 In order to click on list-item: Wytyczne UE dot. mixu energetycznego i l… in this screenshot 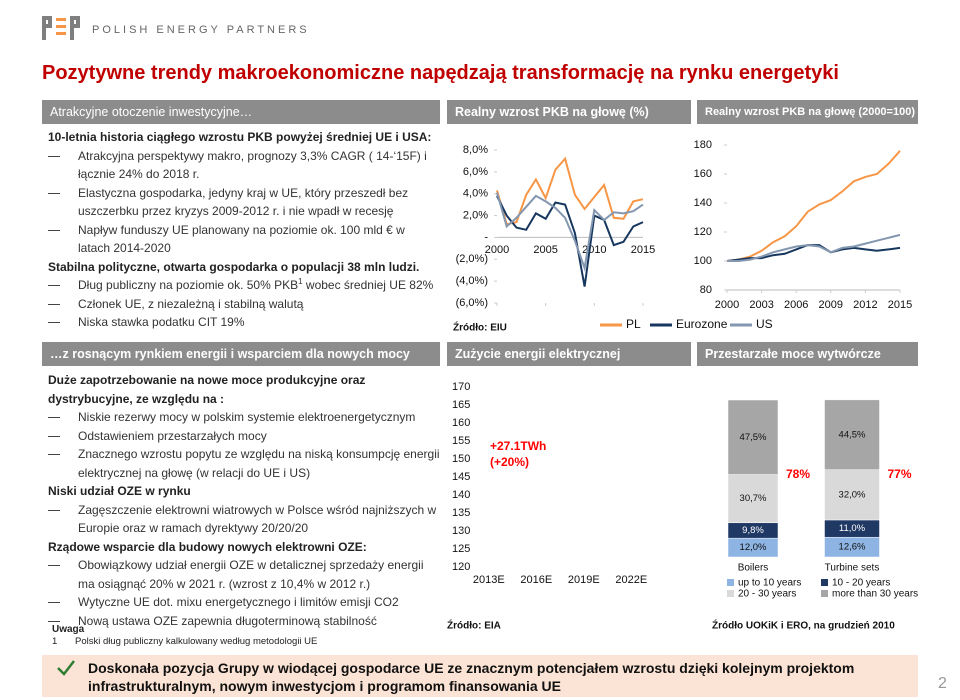, I will do `click(244, 602)`.